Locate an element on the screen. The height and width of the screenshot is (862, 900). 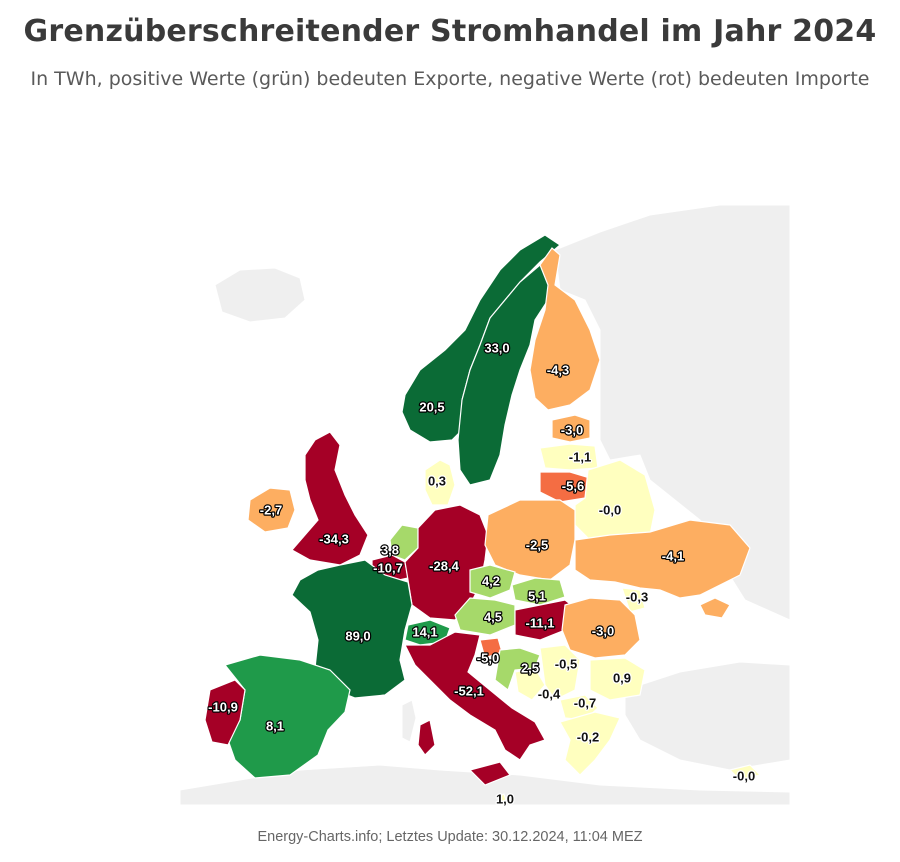
label-slovakia: 5,1 is located at coordinates (537, 595).